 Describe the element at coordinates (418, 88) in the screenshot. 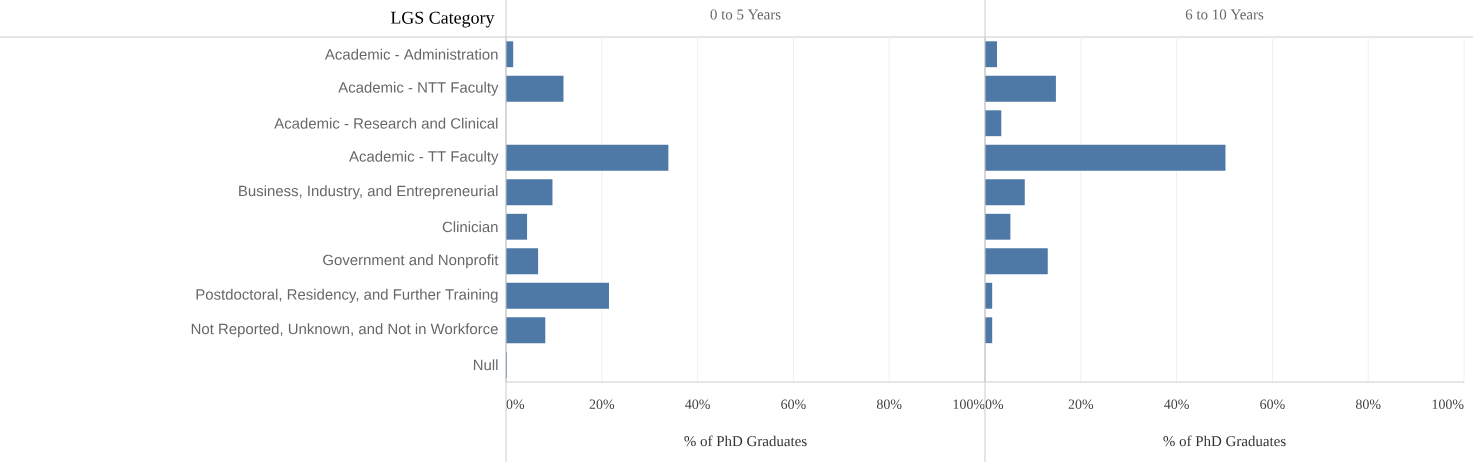

I see `y-tick-label: Academic - NTT Faculty` at that location.